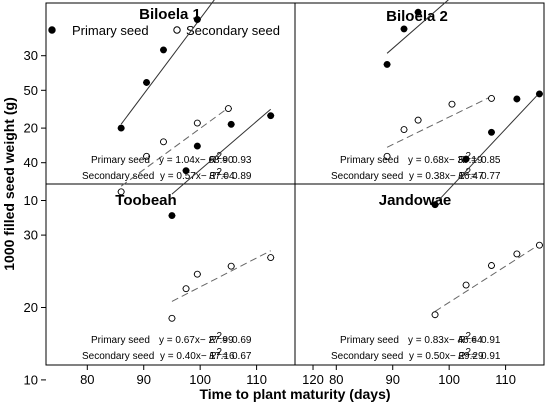 The image size is (550, 407). Describe the element at coordinates (9, 184) in the screenshot. I see `y-axis-title: 1000 filled seed weight (g)` at that location.